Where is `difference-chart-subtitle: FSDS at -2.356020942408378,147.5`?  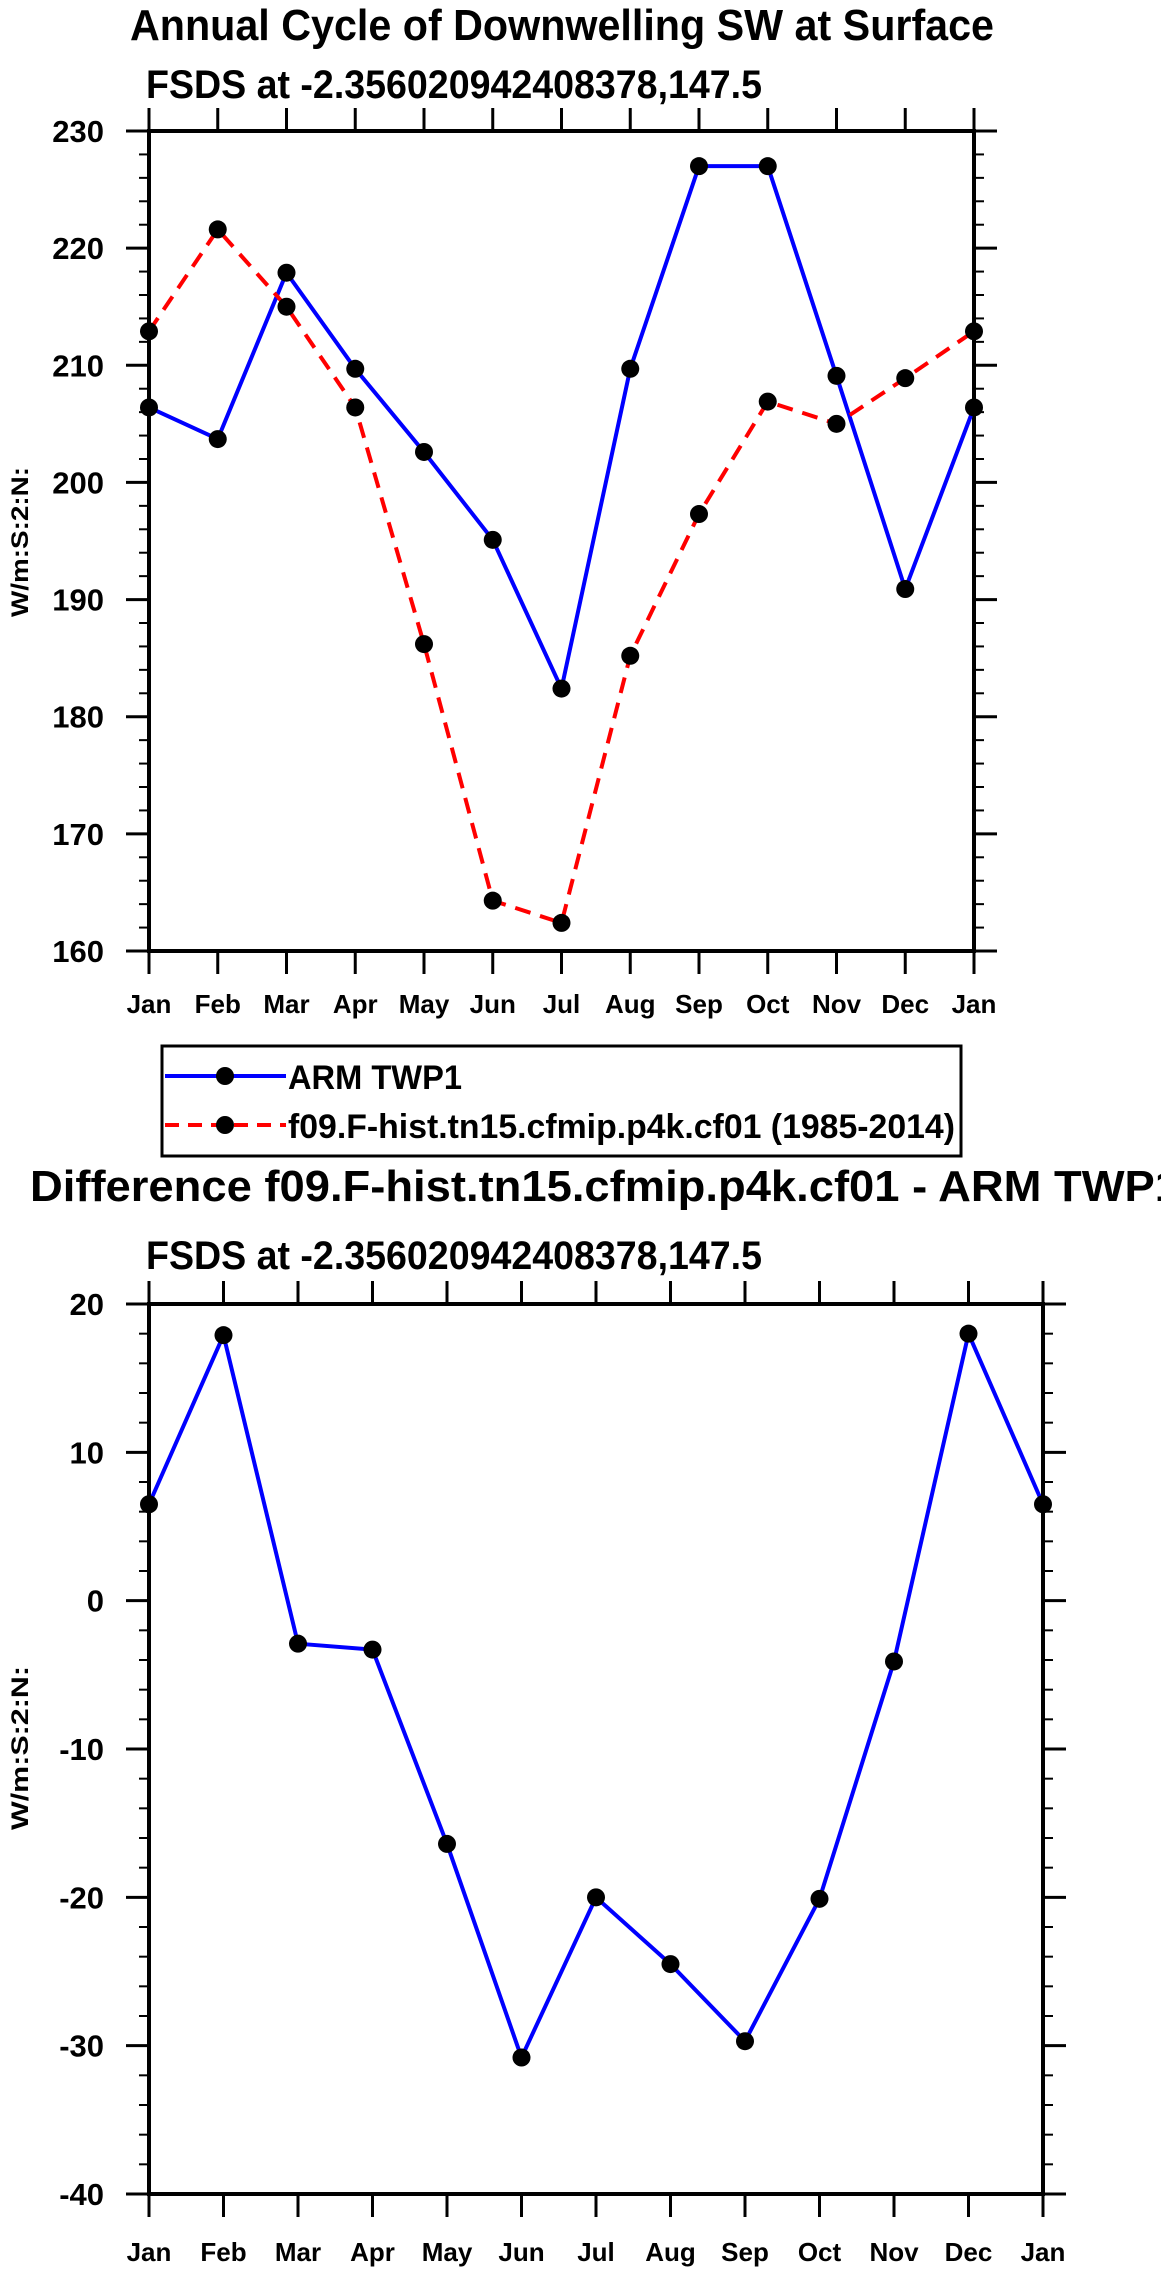 difference-chart-subtitle: FSDS at -2.356020942408378,147.5 is located at coordinates (454, 1256).